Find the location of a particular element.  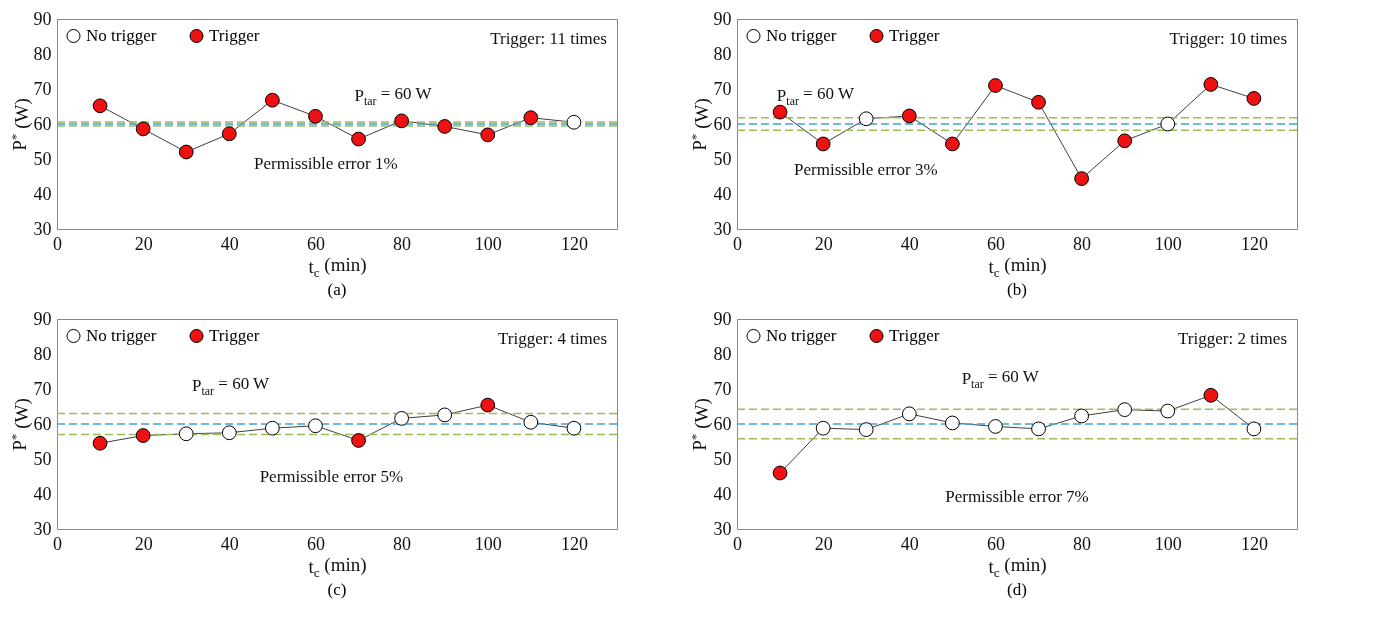

text: (a) is located at coordinates (337, 289).